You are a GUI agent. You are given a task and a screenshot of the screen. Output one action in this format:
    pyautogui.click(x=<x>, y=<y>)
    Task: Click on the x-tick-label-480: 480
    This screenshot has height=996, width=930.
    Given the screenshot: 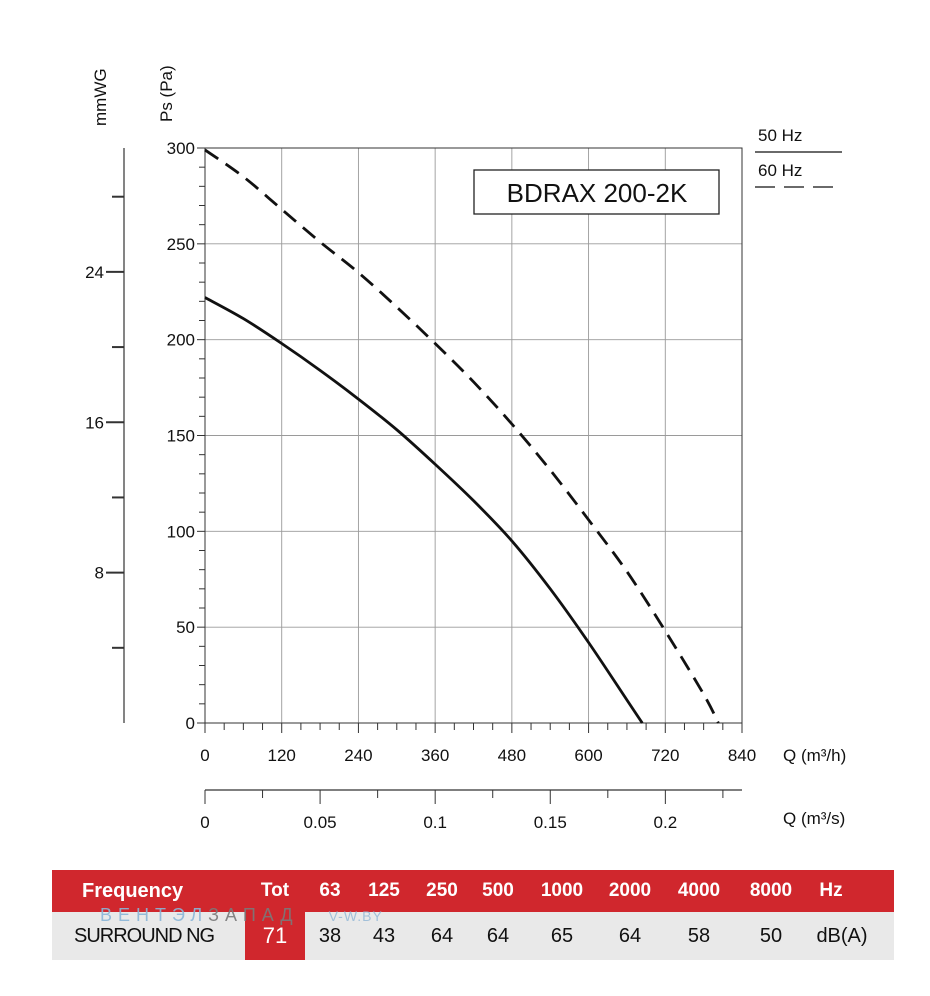 What is the action you would take?
    pyautogui.click(x=512, y=755)
    